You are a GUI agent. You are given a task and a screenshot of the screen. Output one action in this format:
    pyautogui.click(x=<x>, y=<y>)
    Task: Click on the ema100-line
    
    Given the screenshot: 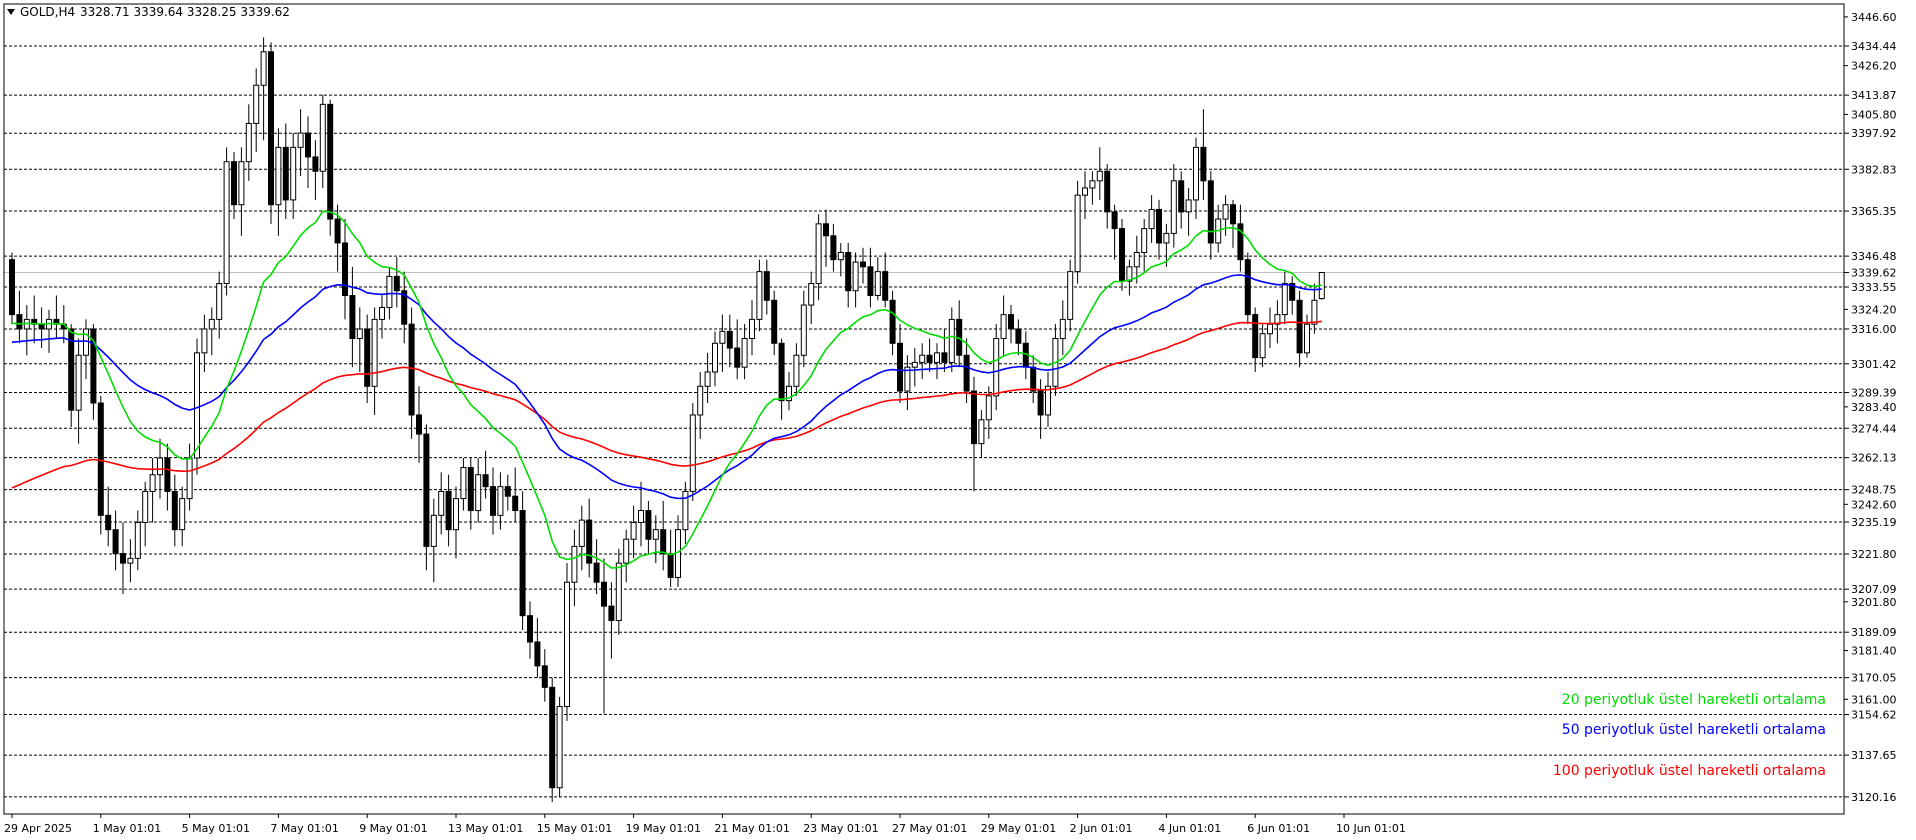 What is the action you would take?
    pyautogui.click(x=666, y=404)
    